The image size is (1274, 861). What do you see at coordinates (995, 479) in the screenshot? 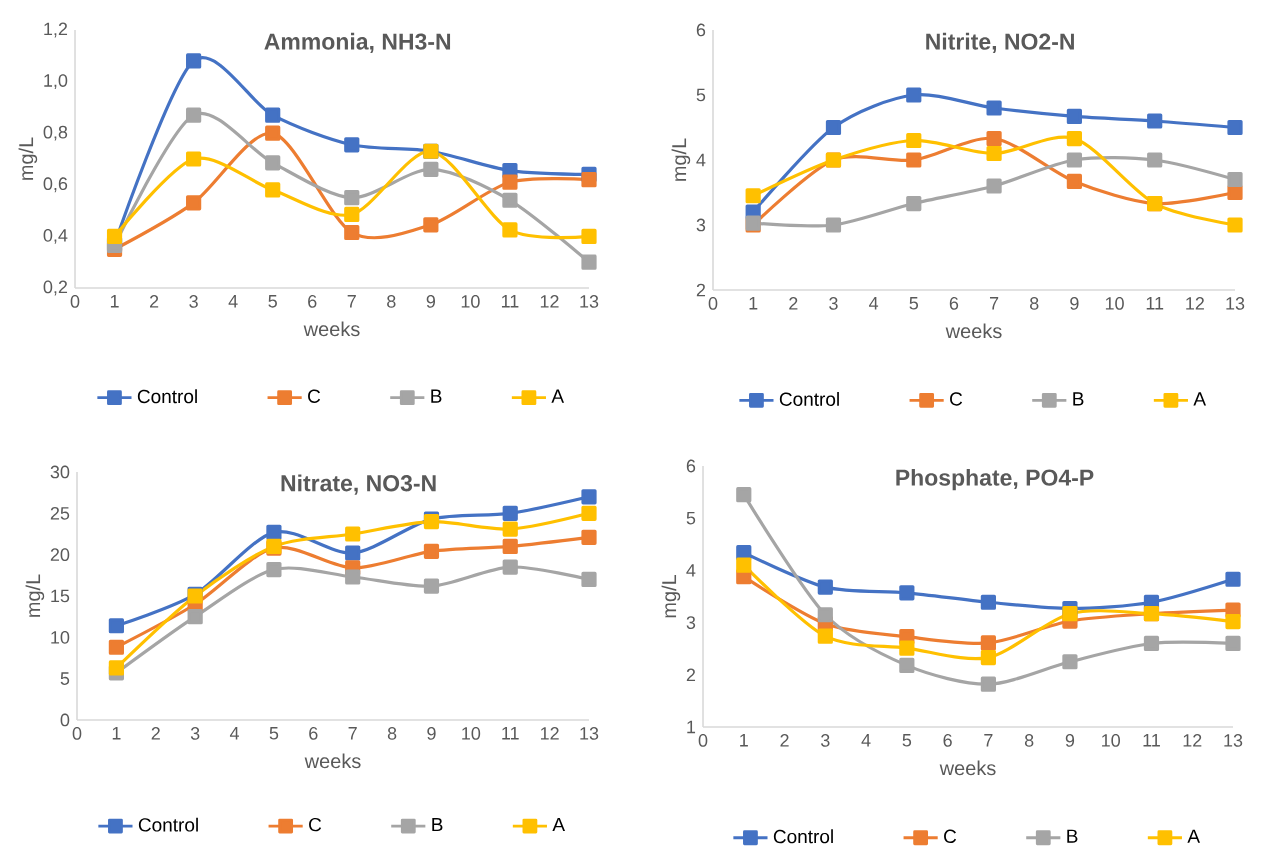
I see `chart-title: Phosphate, PO4-P` at bounding box center [995, 479].